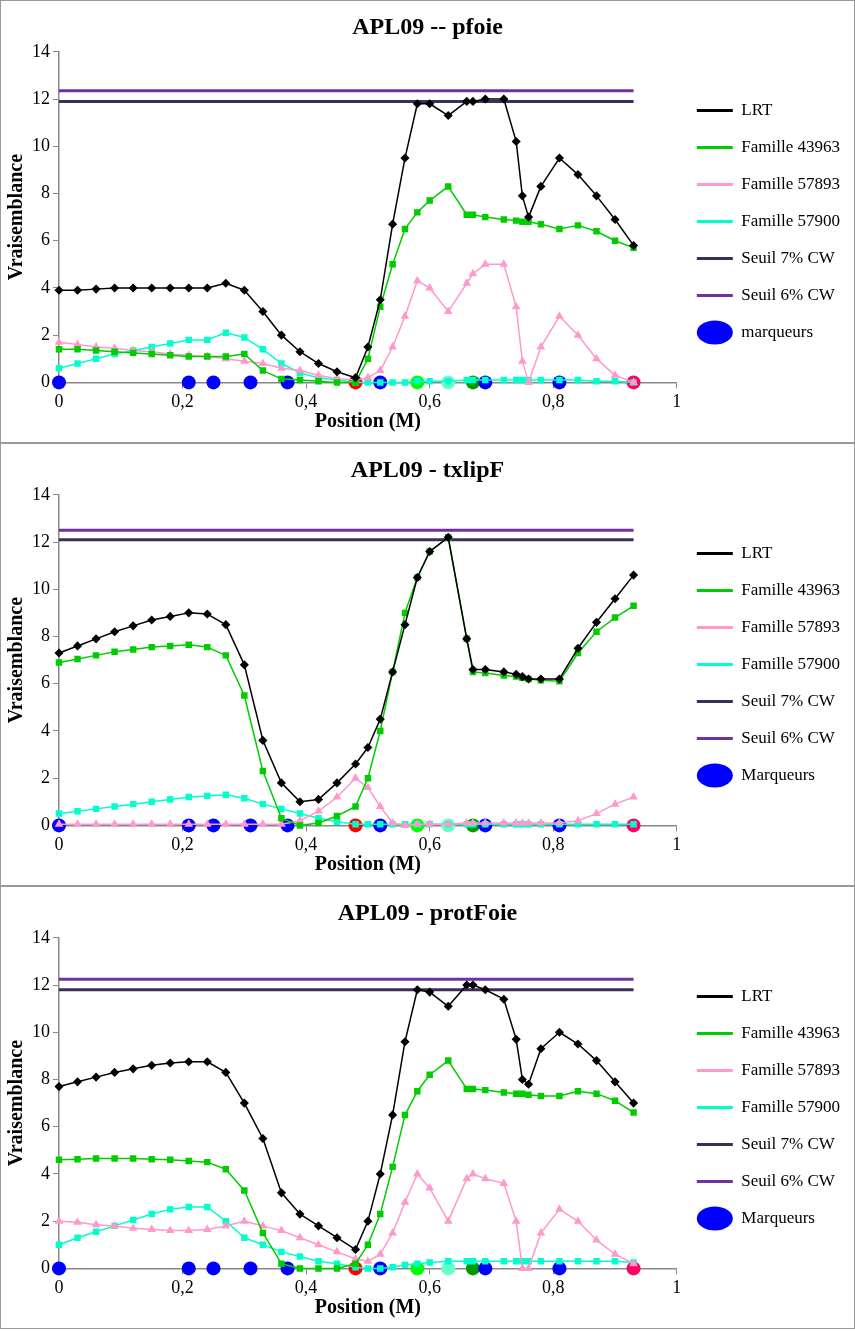  I want to click on chart-title: APL09 - protFoie, so click(427, 911).